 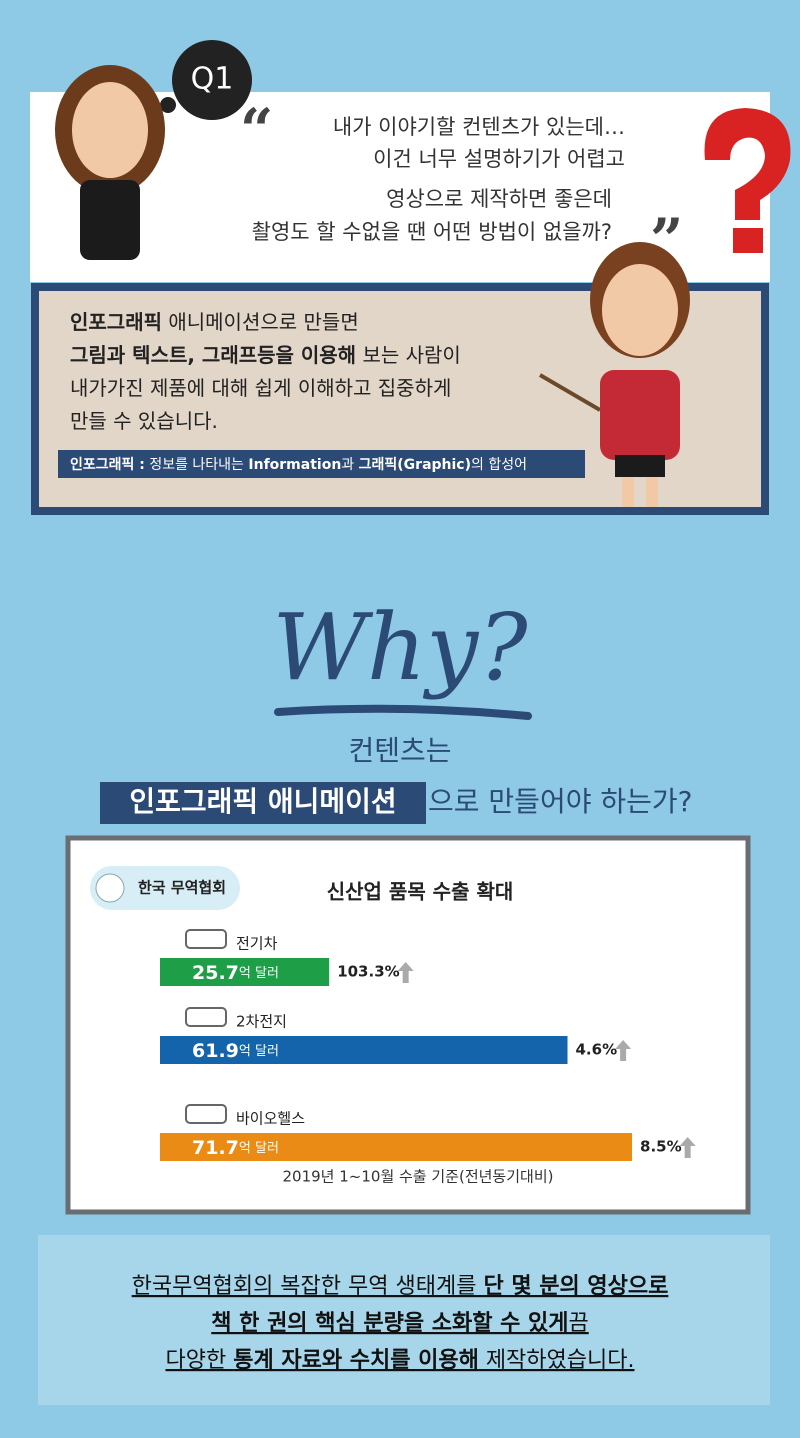 I want to click on value: 71.7, so click(x=215, y=1148).